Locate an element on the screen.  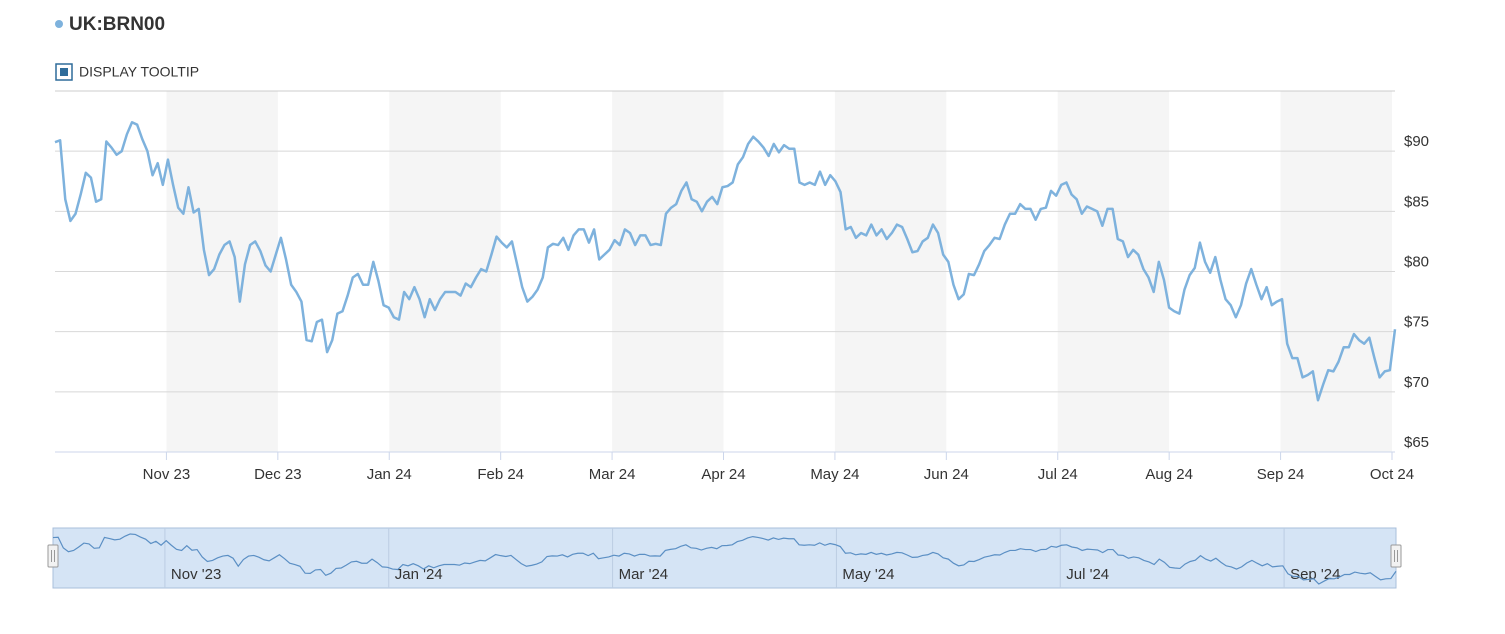
chart-title: UK:BRN00 is located at coordinates (117, 24).